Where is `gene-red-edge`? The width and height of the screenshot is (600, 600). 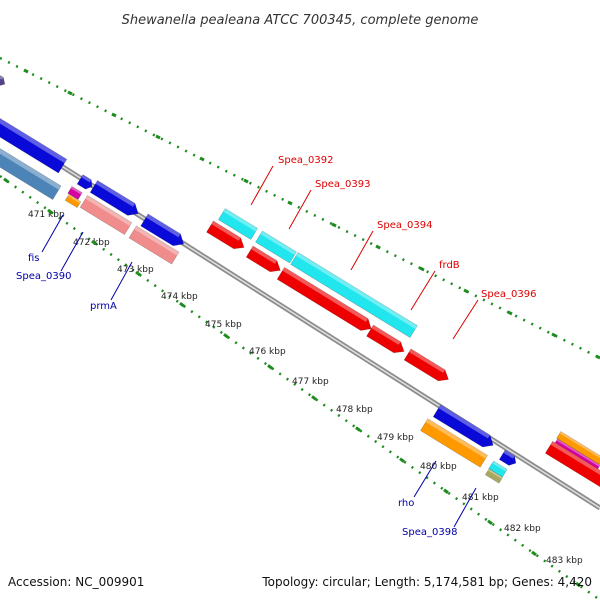
gene-red-edge is located at coordinates (572, 465).